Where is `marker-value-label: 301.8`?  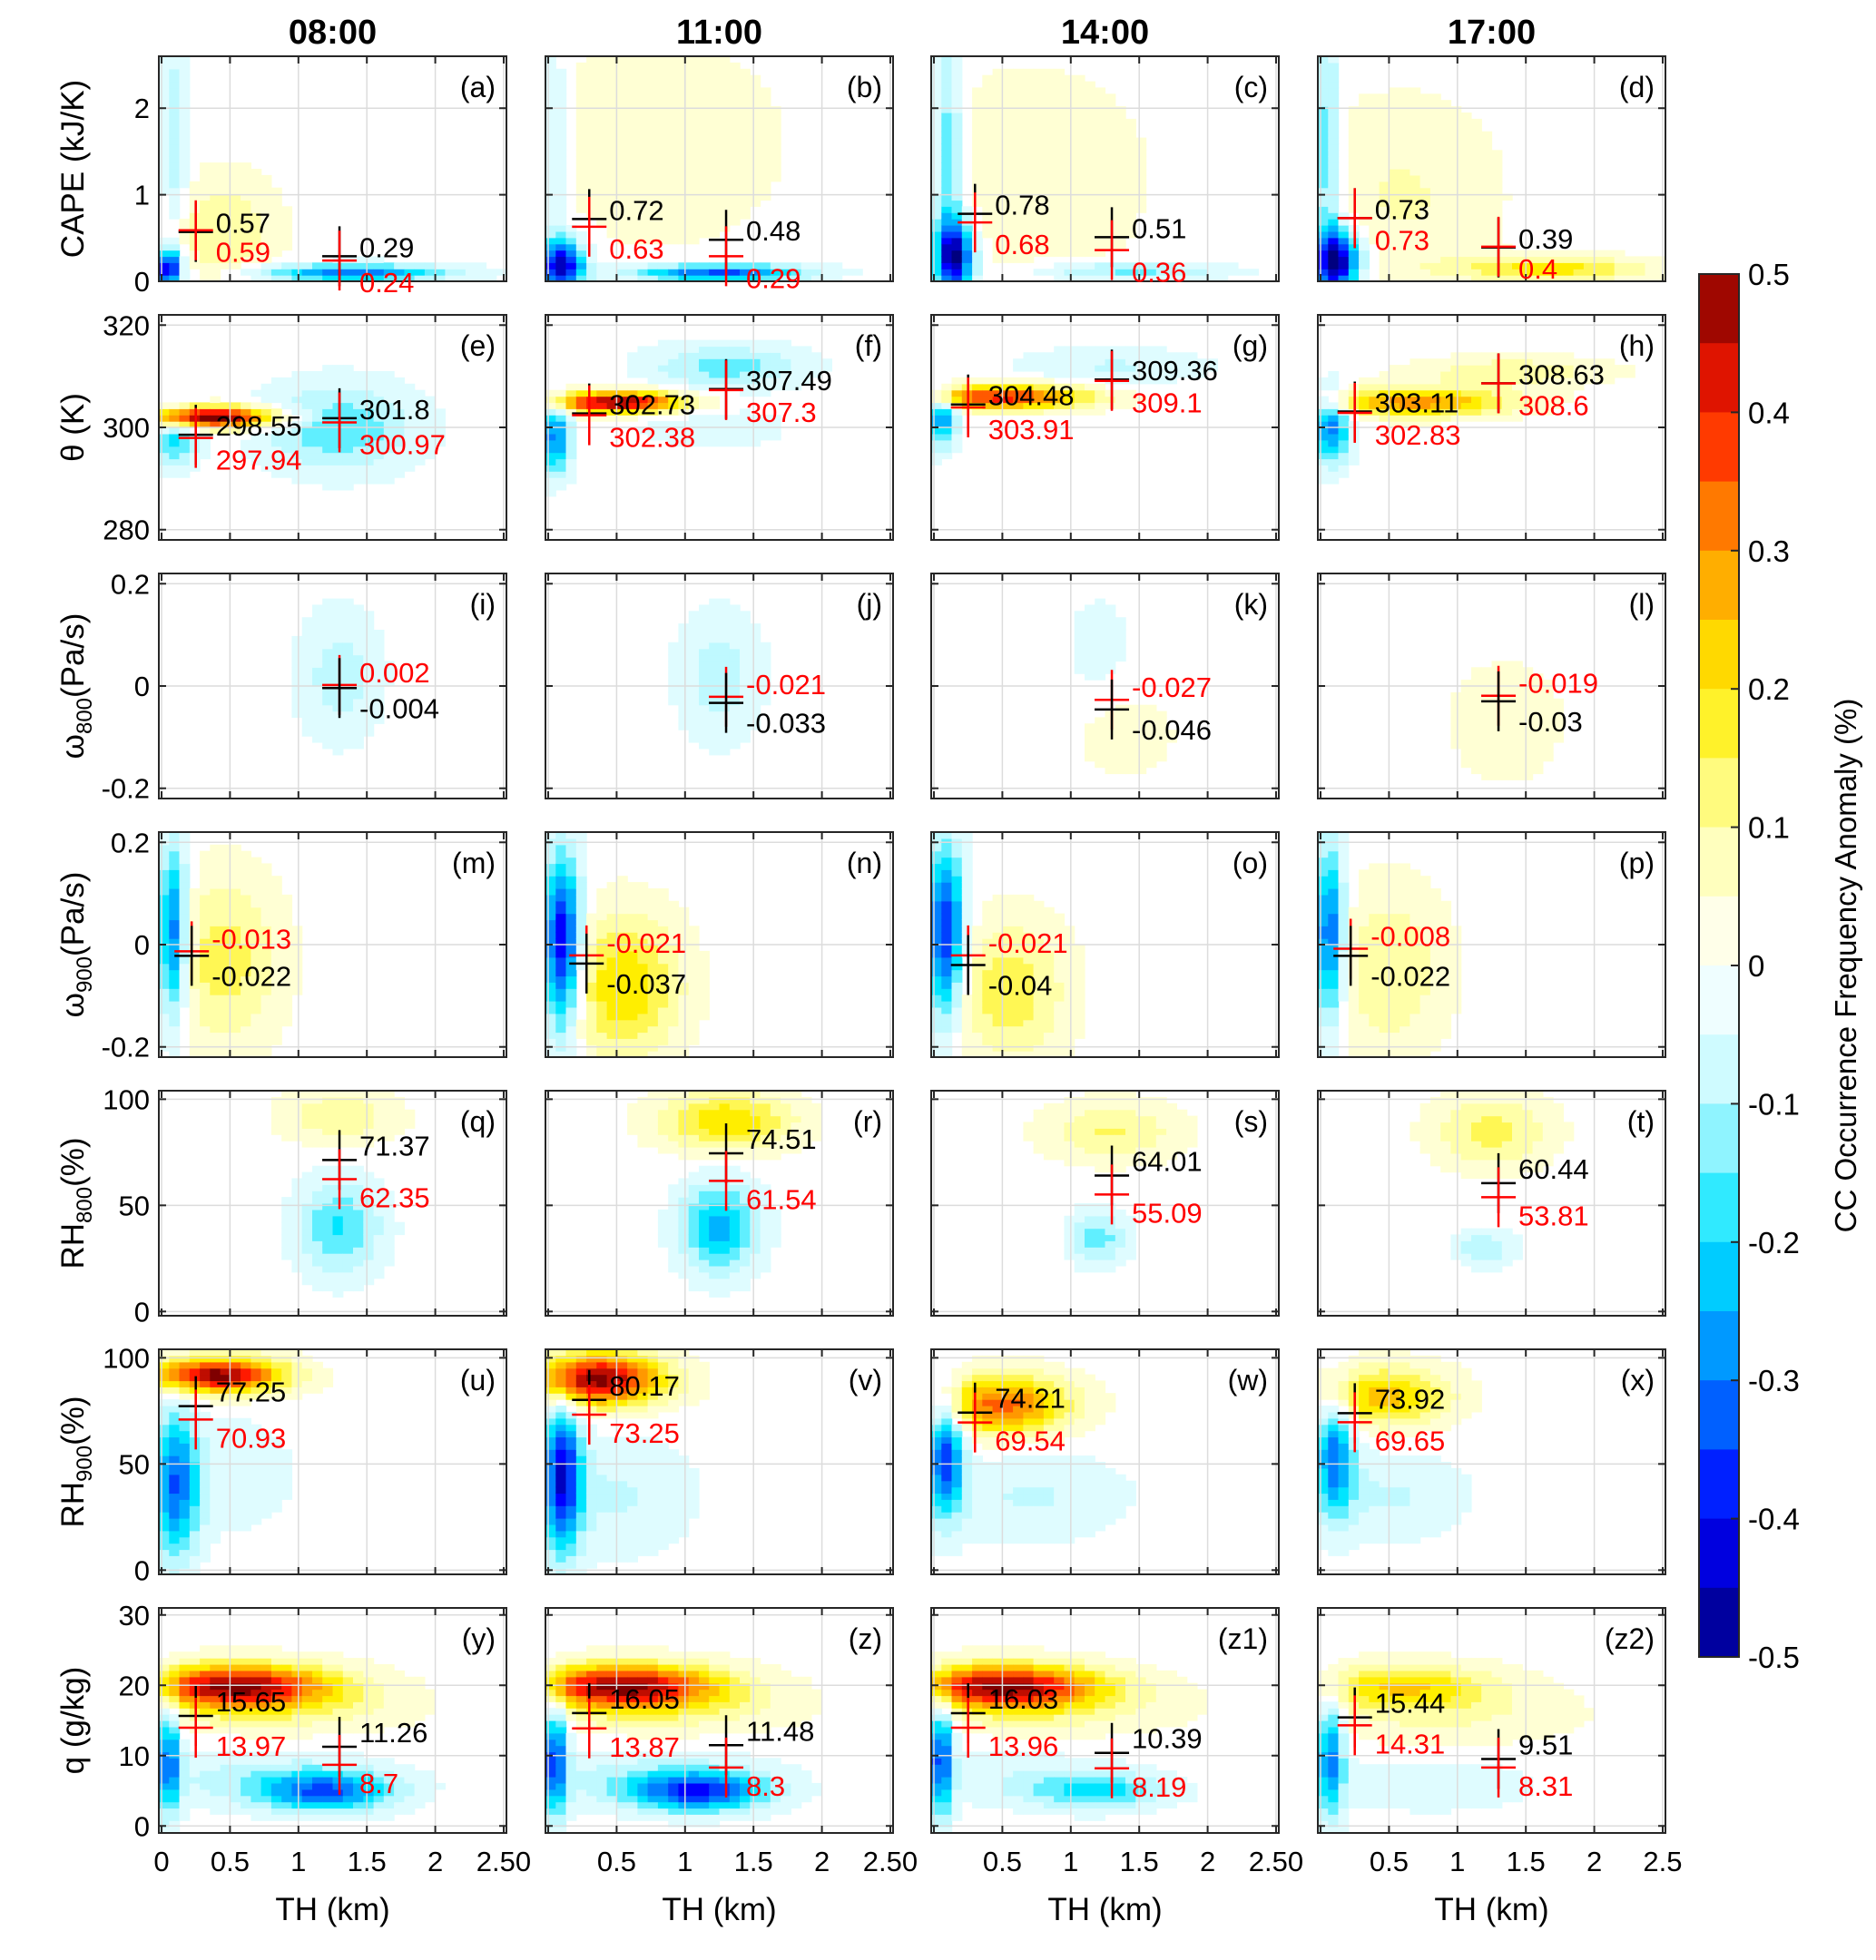
marker-value-label: 301.8 is located at coordinates (395, 410).